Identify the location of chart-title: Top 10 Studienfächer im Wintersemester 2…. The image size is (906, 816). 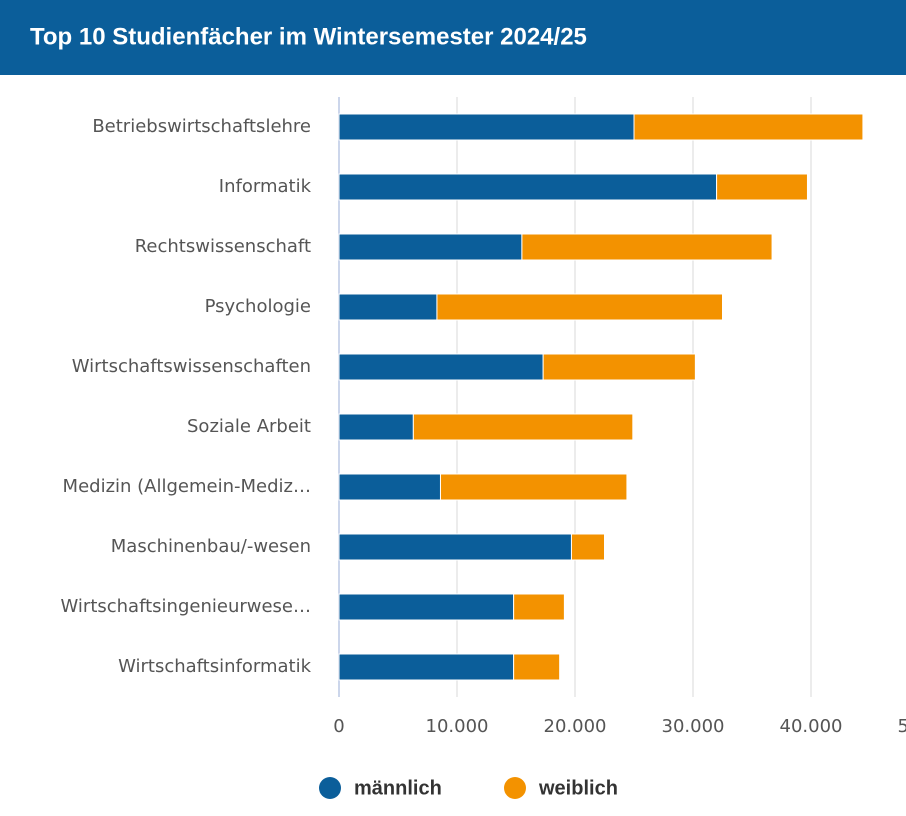
(308, 36).